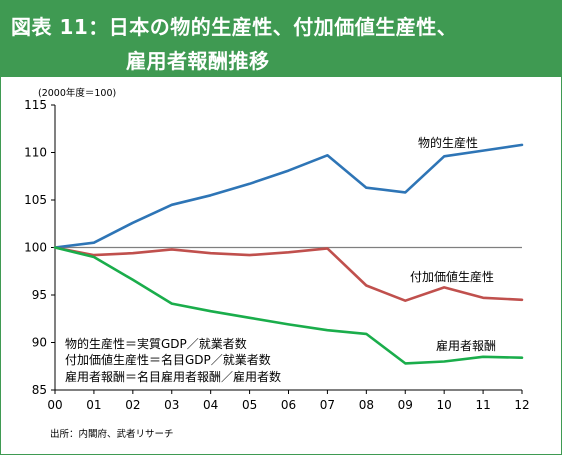 Image resolution: width=562 pixels, height=455 pixels. I want to click on x-tick-label: 07, so click(327, 405).